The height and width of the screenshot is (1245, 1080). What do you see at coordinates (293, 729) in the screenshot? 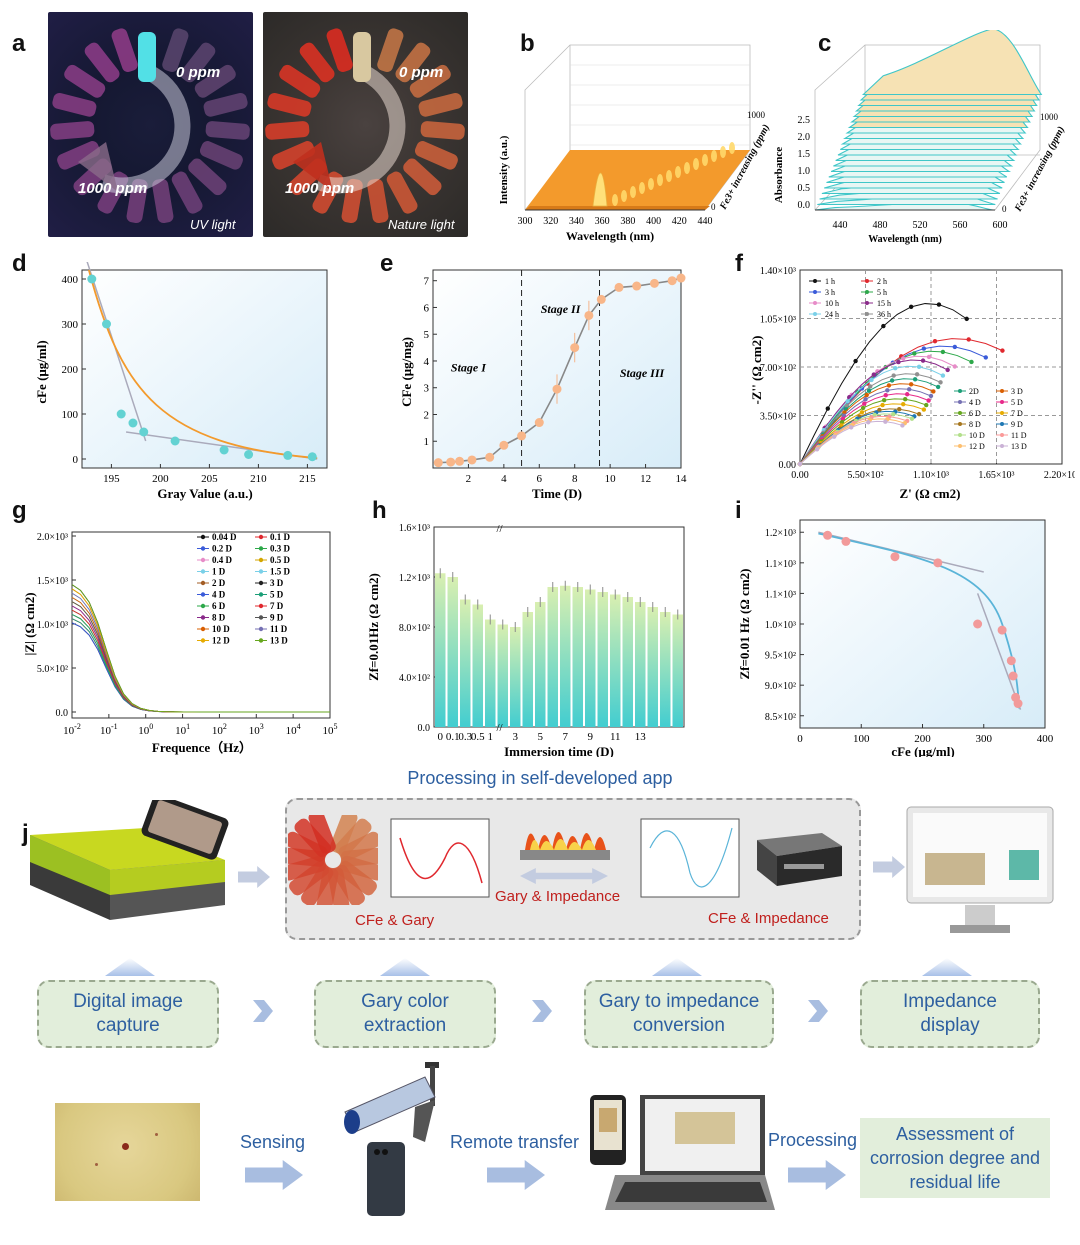
I see `chart-g-xtick: 10⁴` at bounding box center [293, 729].